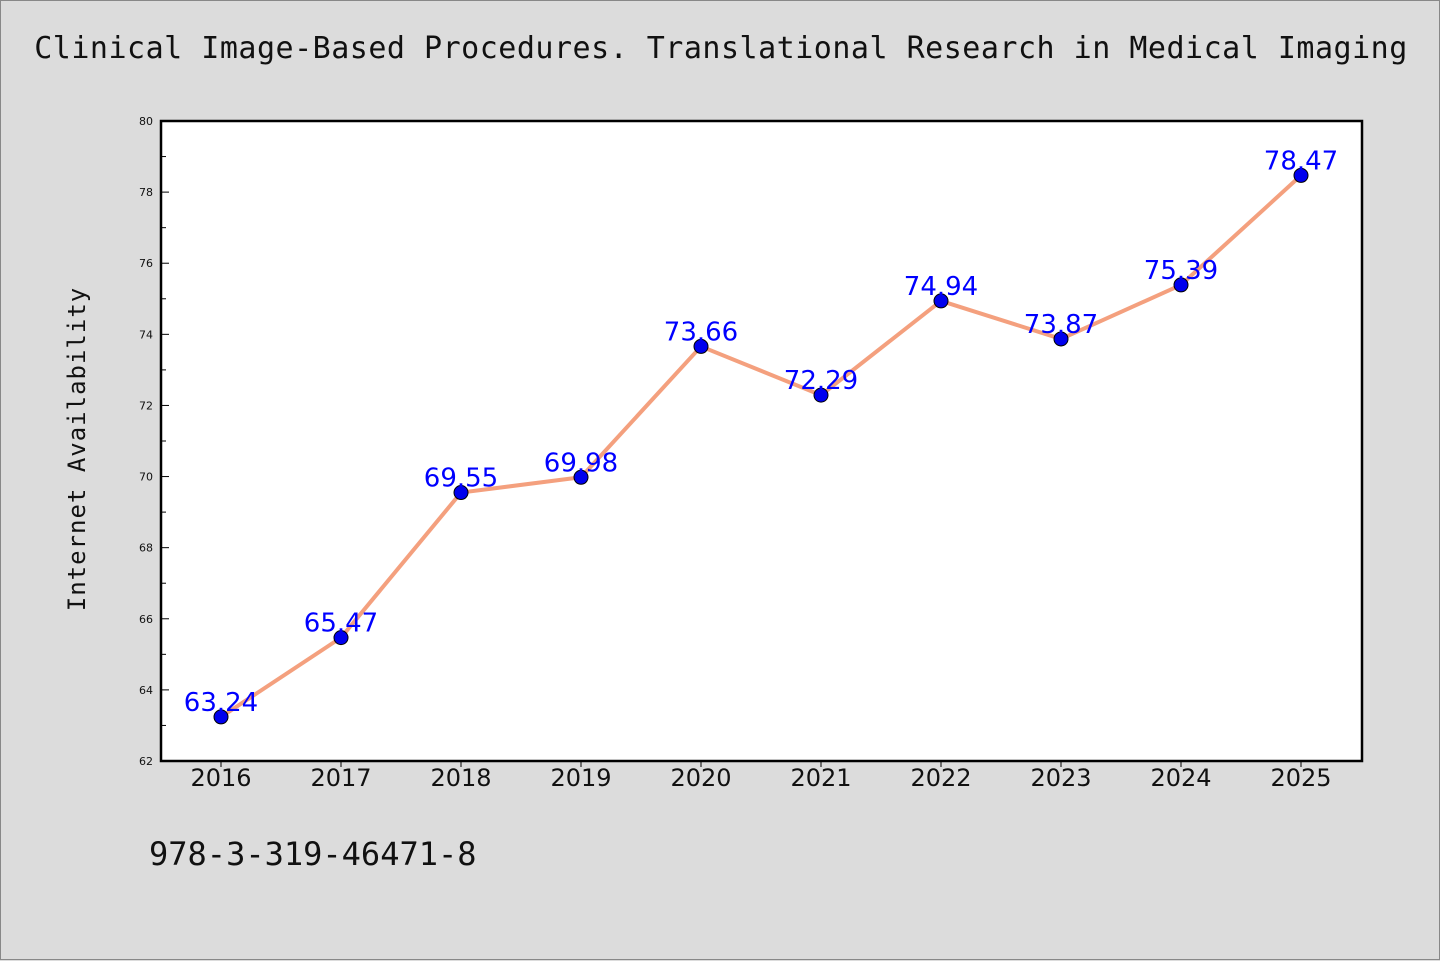  What do you see at coordinates (941, 287) in the screenshot?
I see `data-label: 74.94` at bounding box center [941, 287].